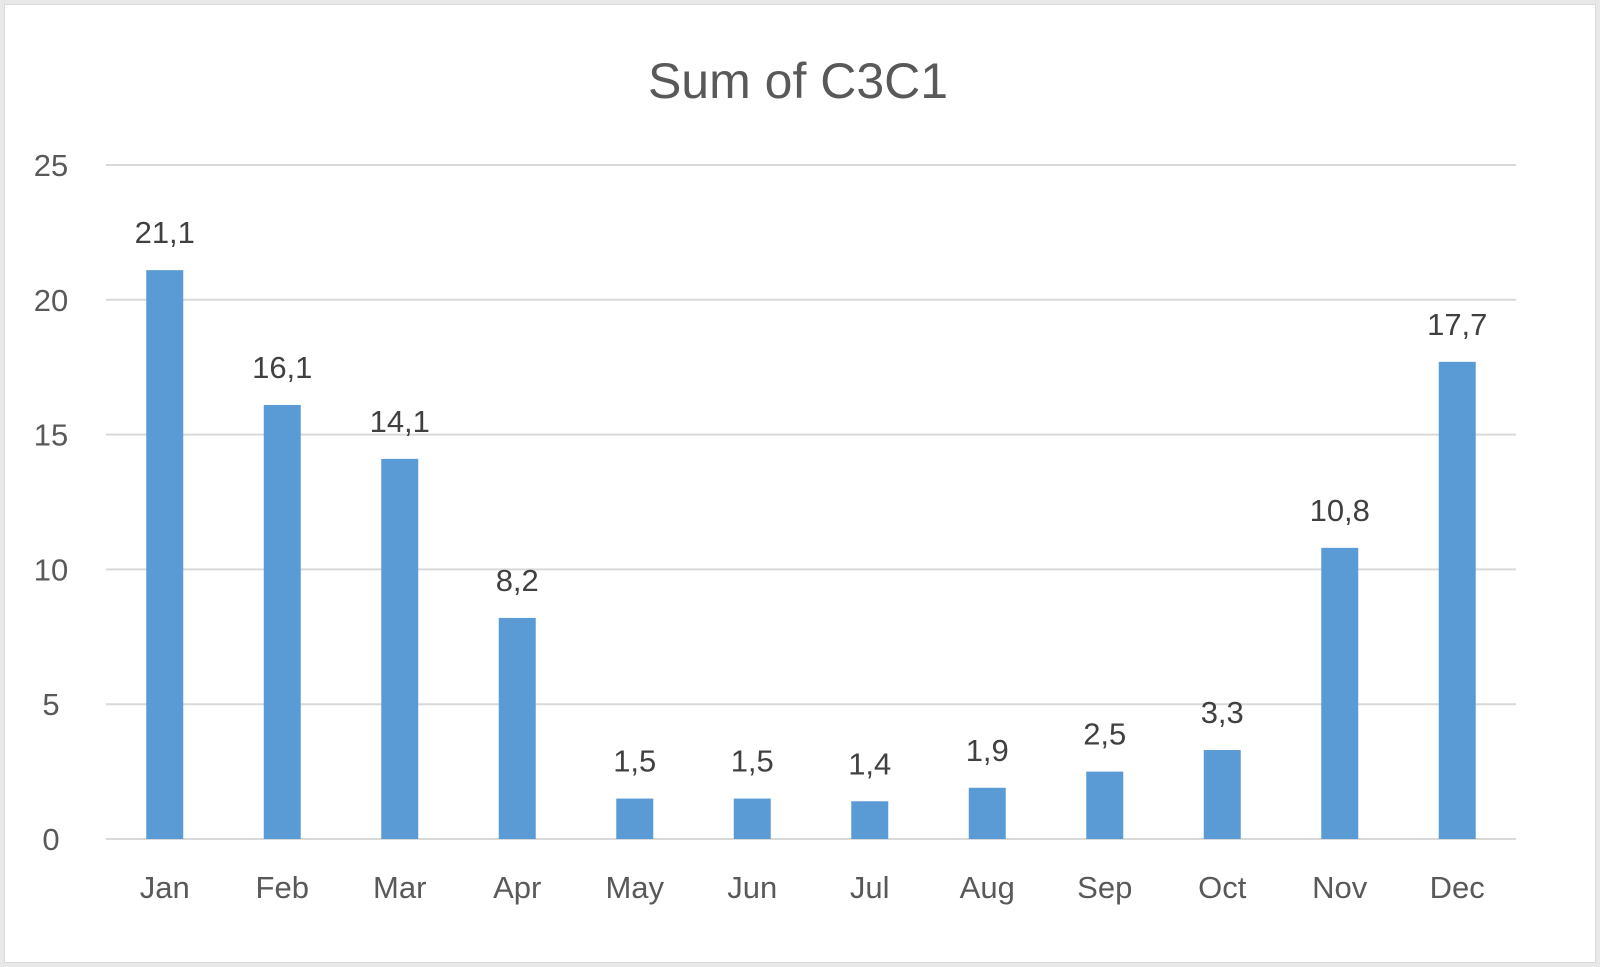 Image resolution: width=1600 pixels, height=967 pixels. I want to click on y-tick-label: 5, so click(50, 704).